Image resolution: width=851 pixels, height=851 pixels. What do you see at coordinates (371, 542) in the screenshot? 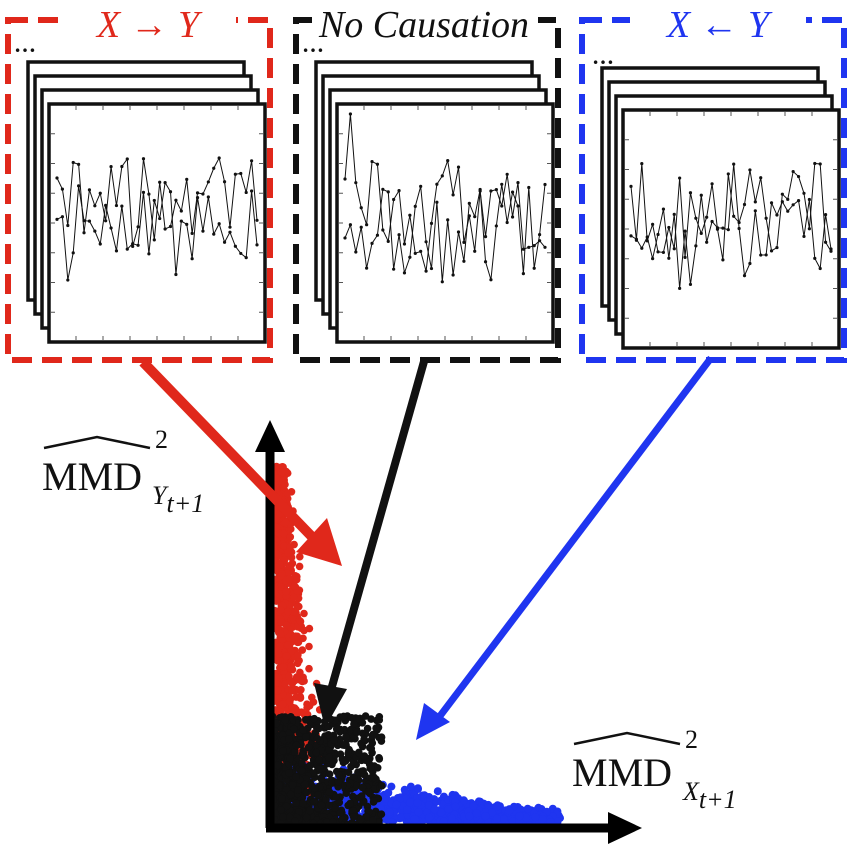
I see `arrow-black-to-plot` at bounding box center [371, 542].